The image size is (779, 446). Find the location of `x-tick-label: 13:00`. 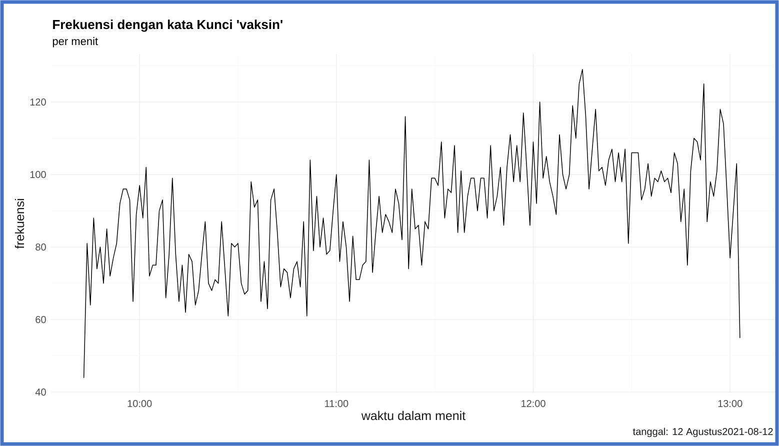

x-tick-label: 13:00 is located at coordinates (730, 404).